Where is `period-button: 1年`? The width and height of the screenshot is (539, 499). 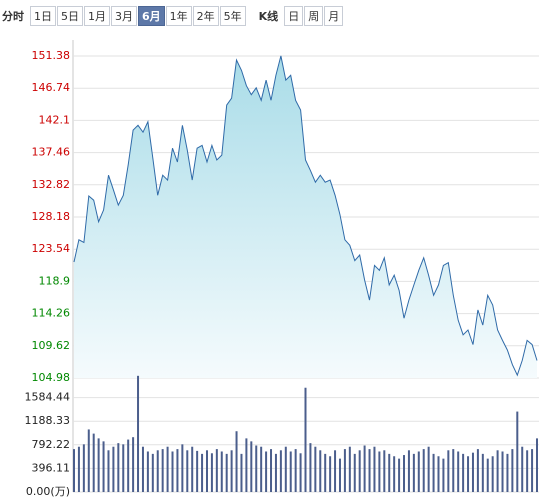
period-button: 1年 is located at coordinates (178, 16).